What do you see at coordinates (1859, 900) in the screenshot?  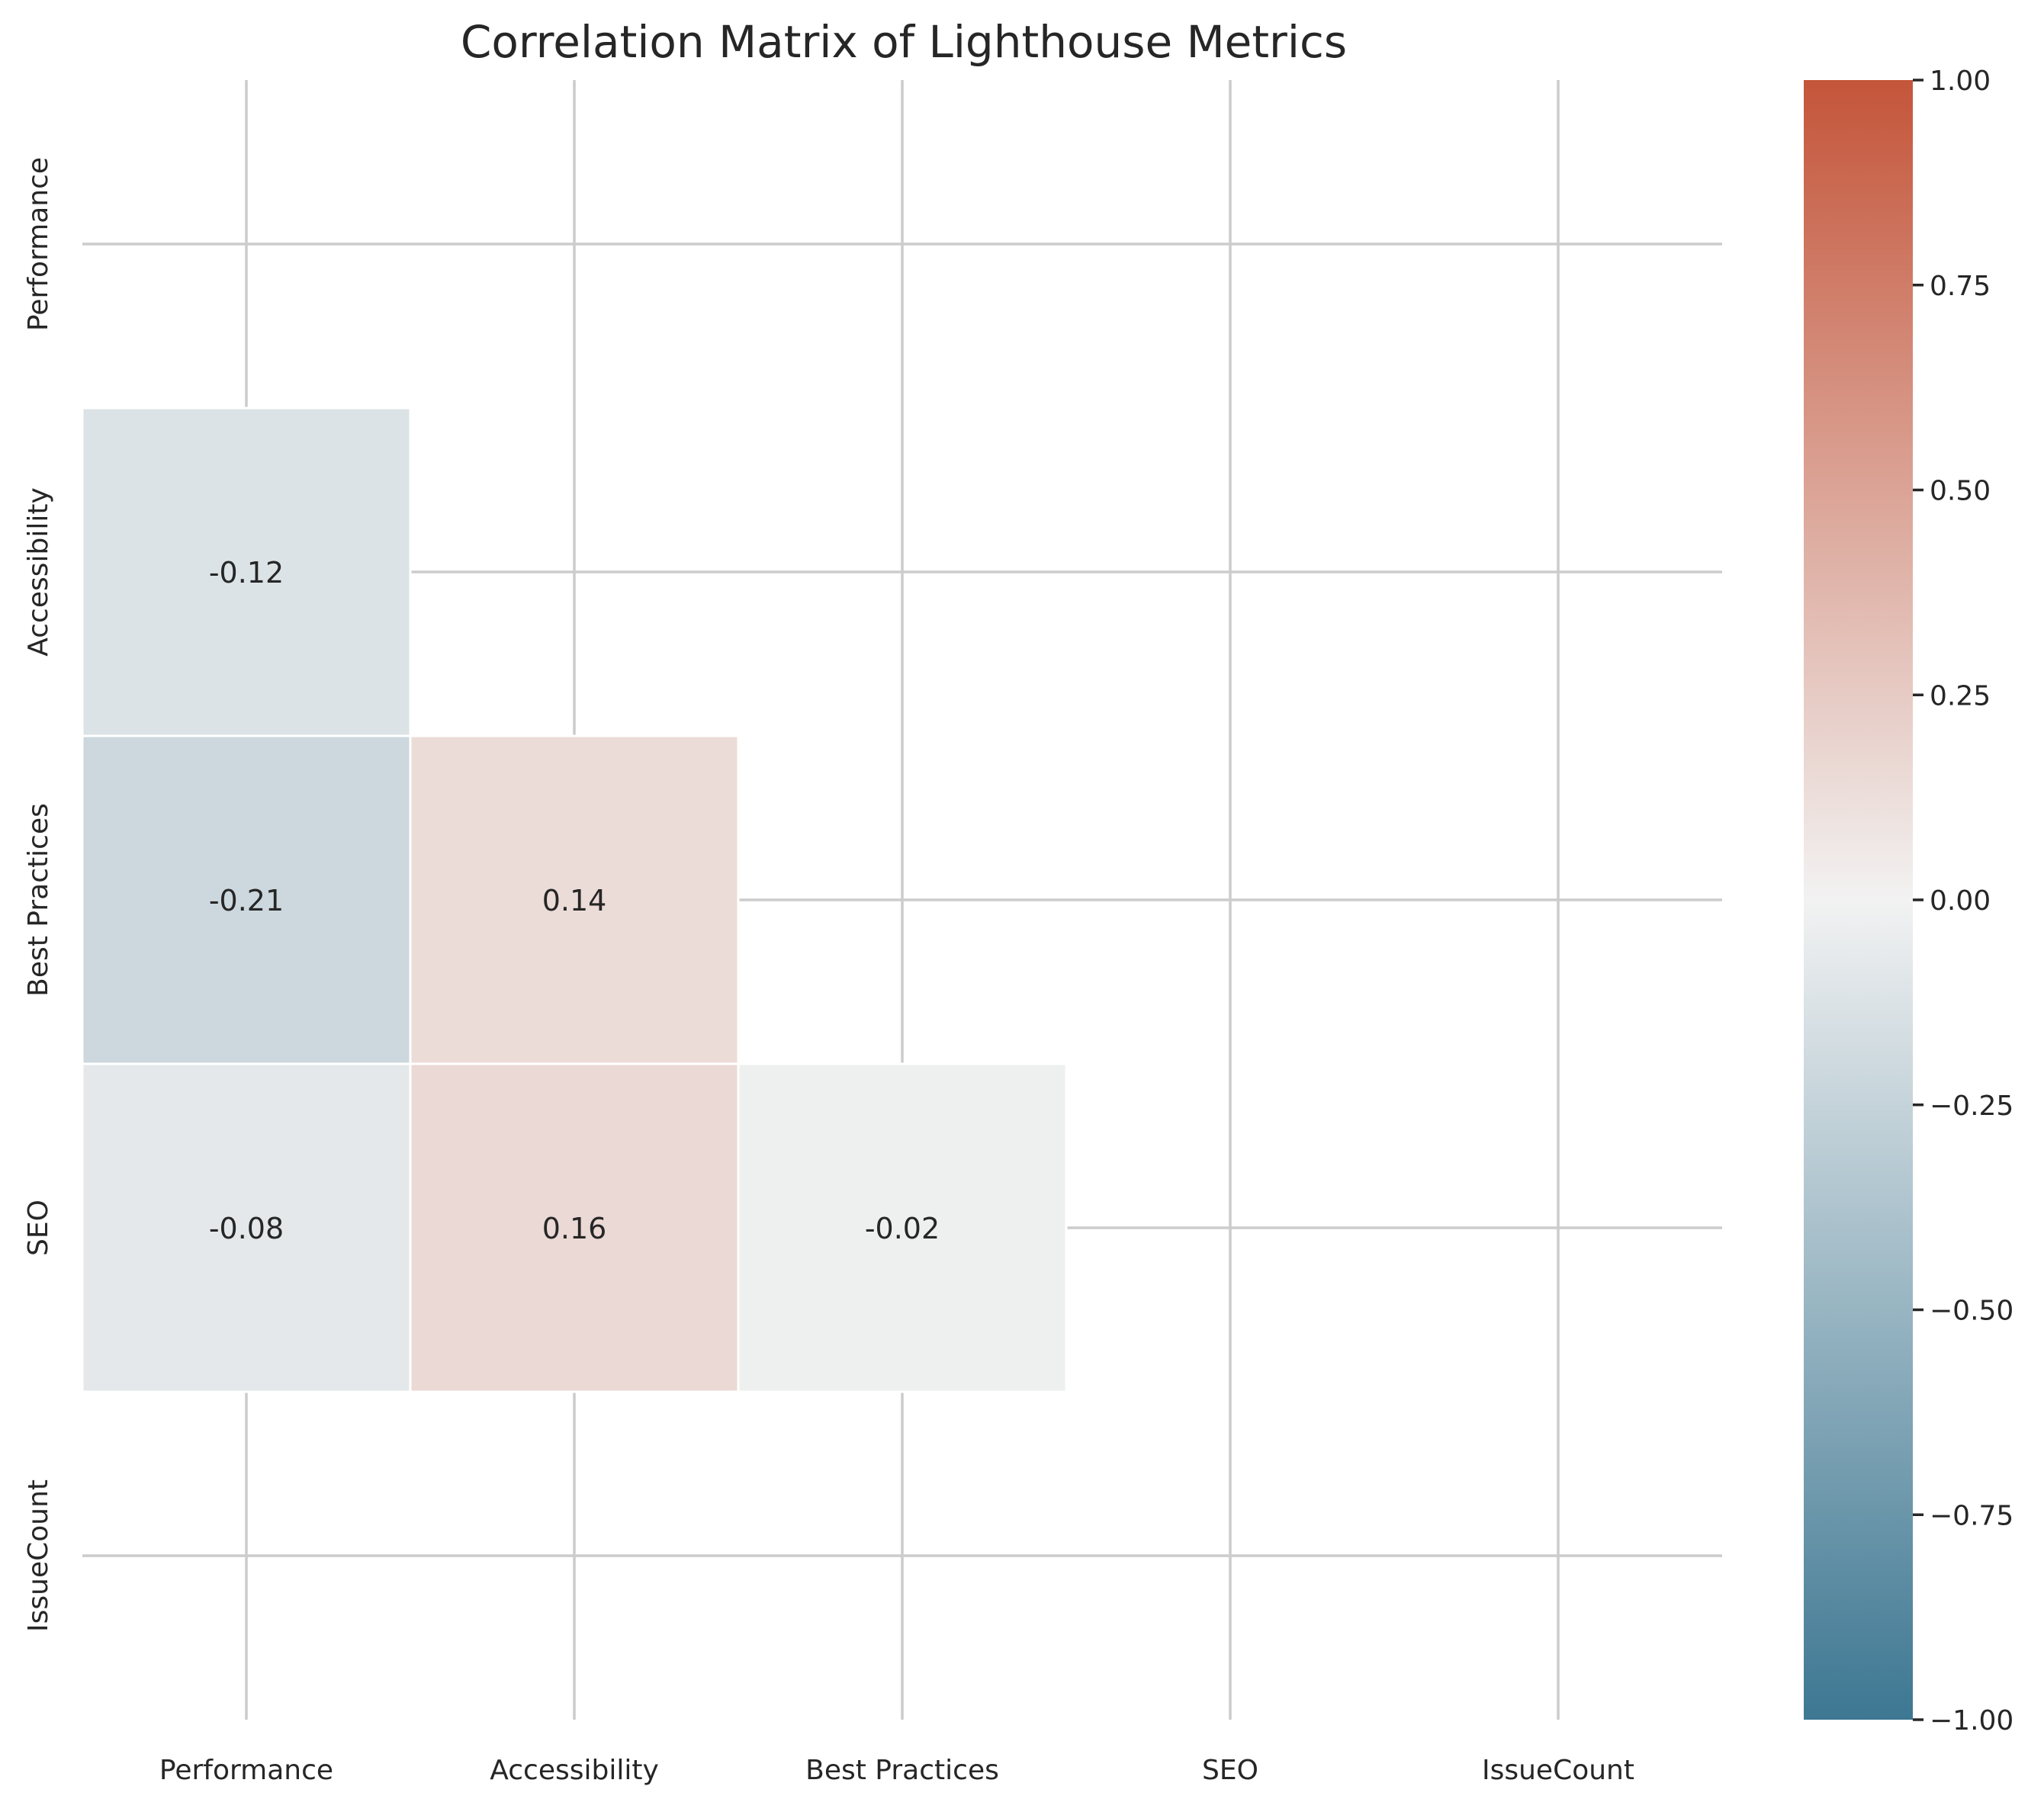 I see `colorbar` at bounding box center [1859, 900].